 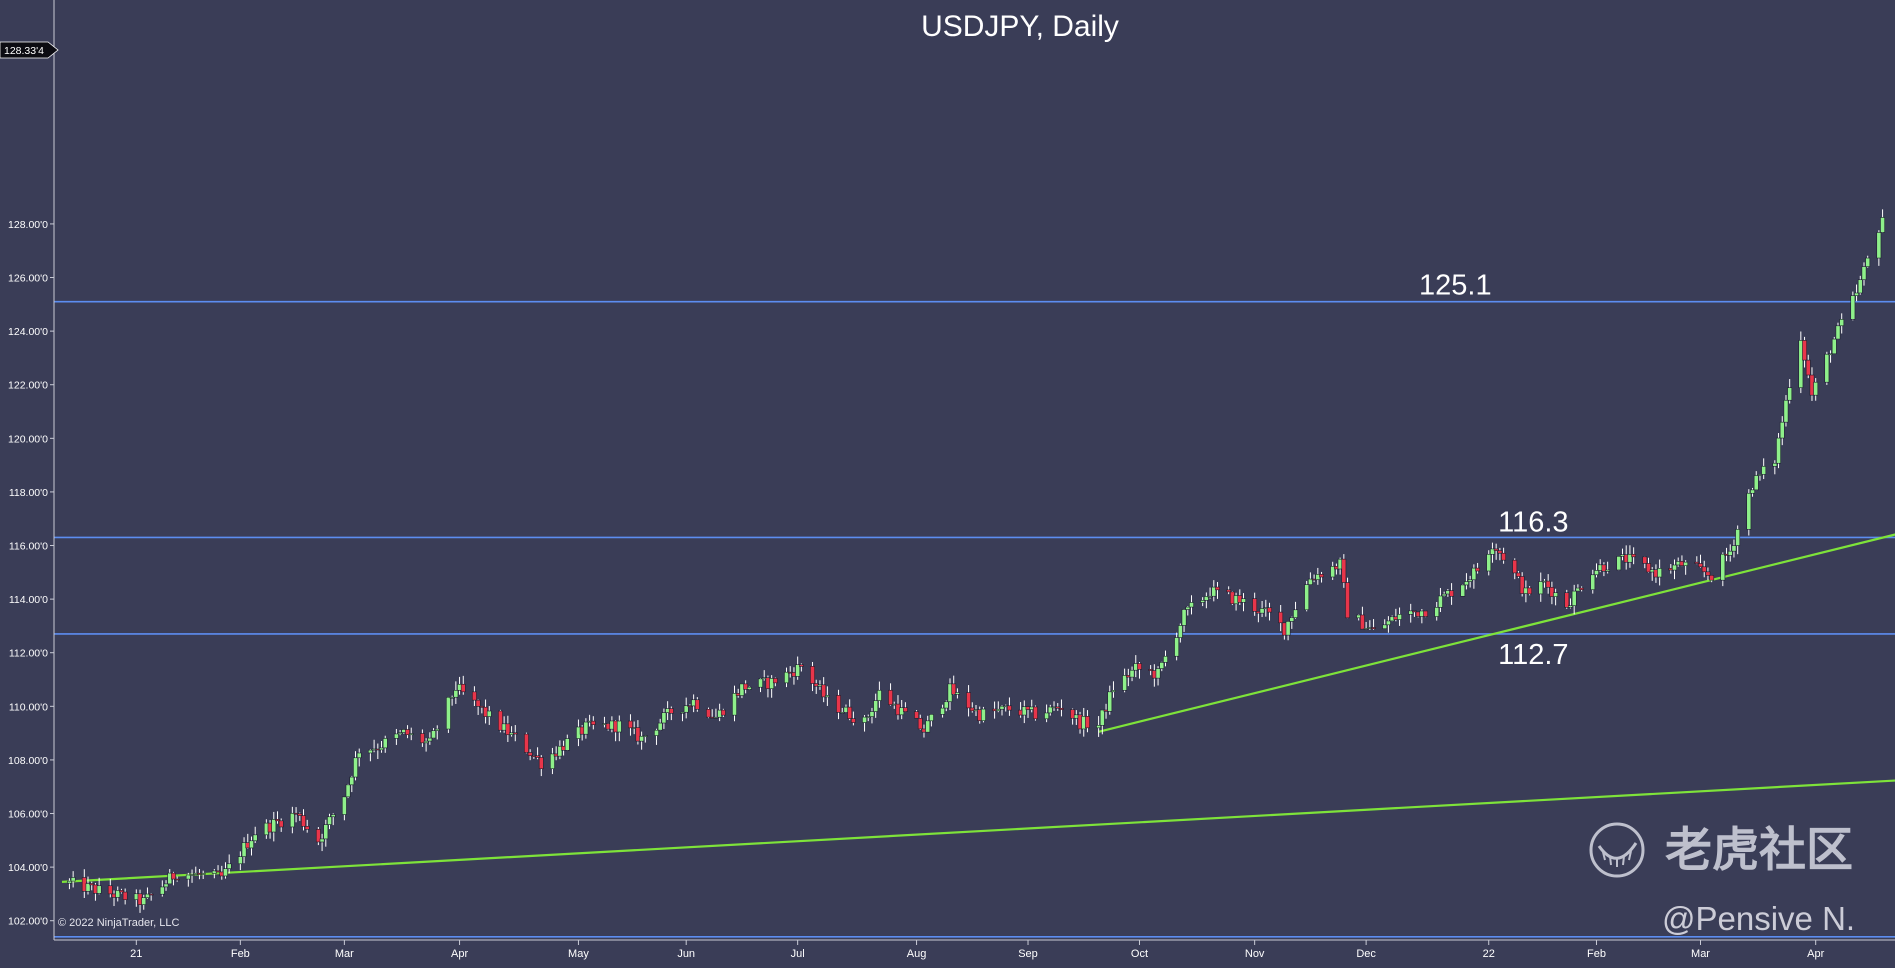 I want to click on price-tag, so click(x=29, y=50).